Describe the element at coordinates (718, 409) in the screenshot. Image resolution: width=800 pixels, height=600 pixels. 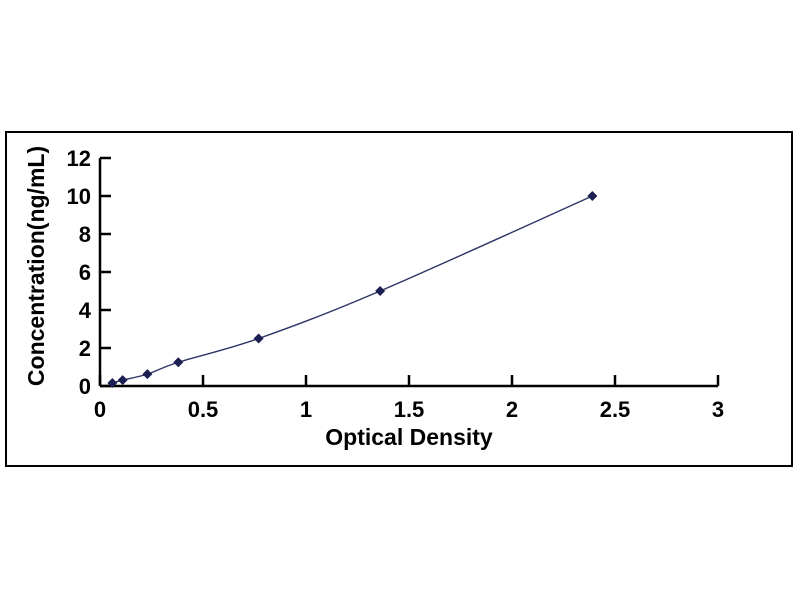
I see `x-tick-label: 3` at that location.